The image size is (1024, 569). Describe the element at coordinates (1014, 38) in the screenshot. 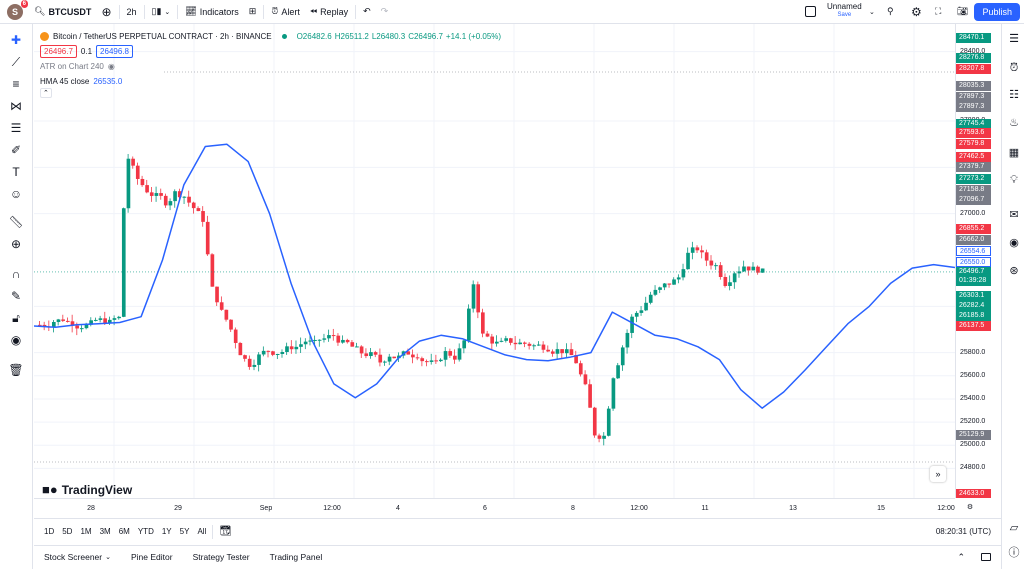

I see `watchlist-icon: ☰` at that location.